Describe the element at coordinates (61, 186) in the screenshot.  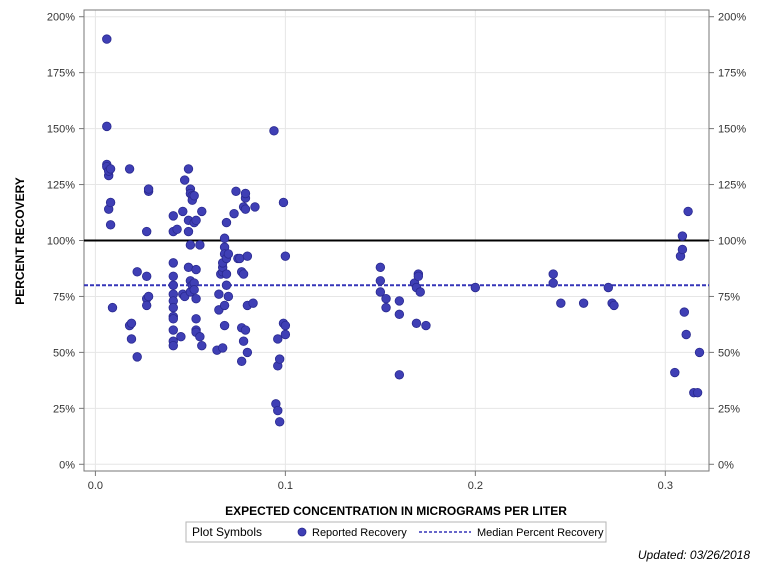
I see `y-tick-label-left: 125%` at that location.